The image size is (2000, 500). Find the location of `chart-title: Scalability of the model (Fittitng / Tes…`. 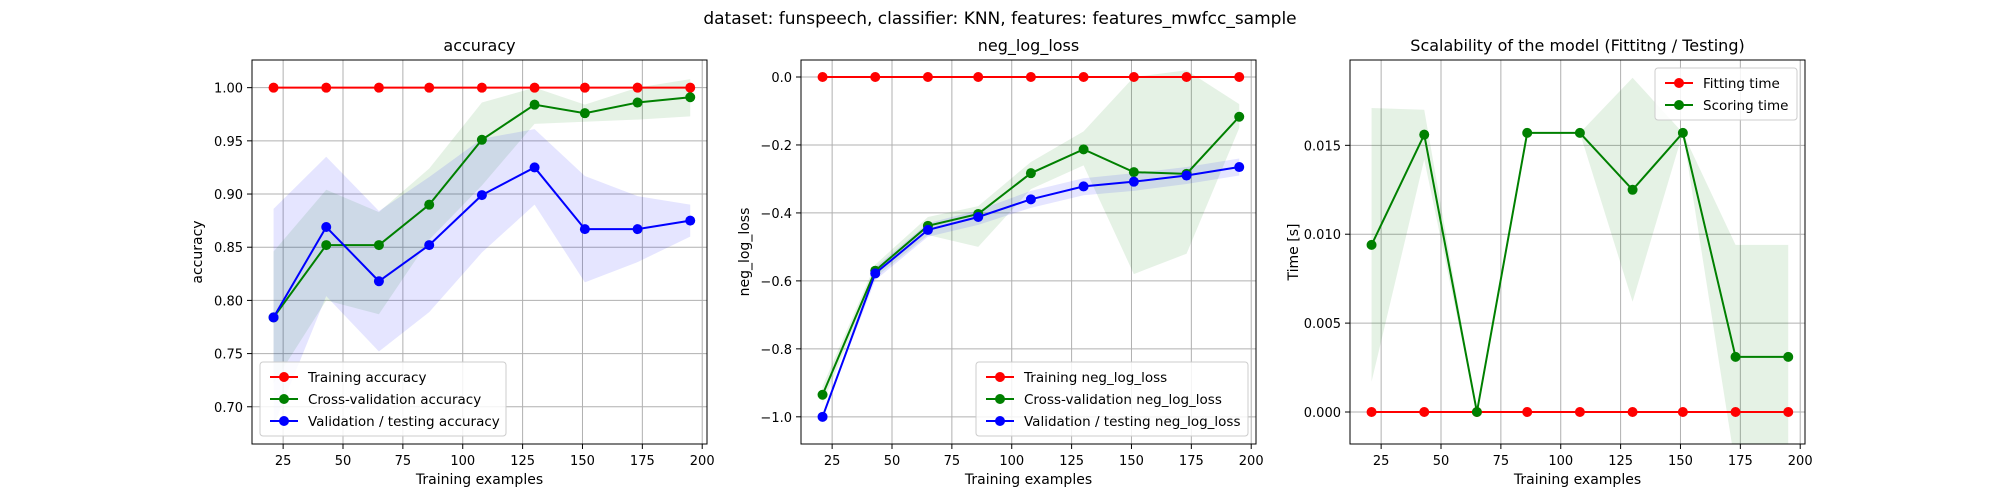

chart-title: Scalability of the model (Fittitng / Tes… is located at coordinates (1577, 45).